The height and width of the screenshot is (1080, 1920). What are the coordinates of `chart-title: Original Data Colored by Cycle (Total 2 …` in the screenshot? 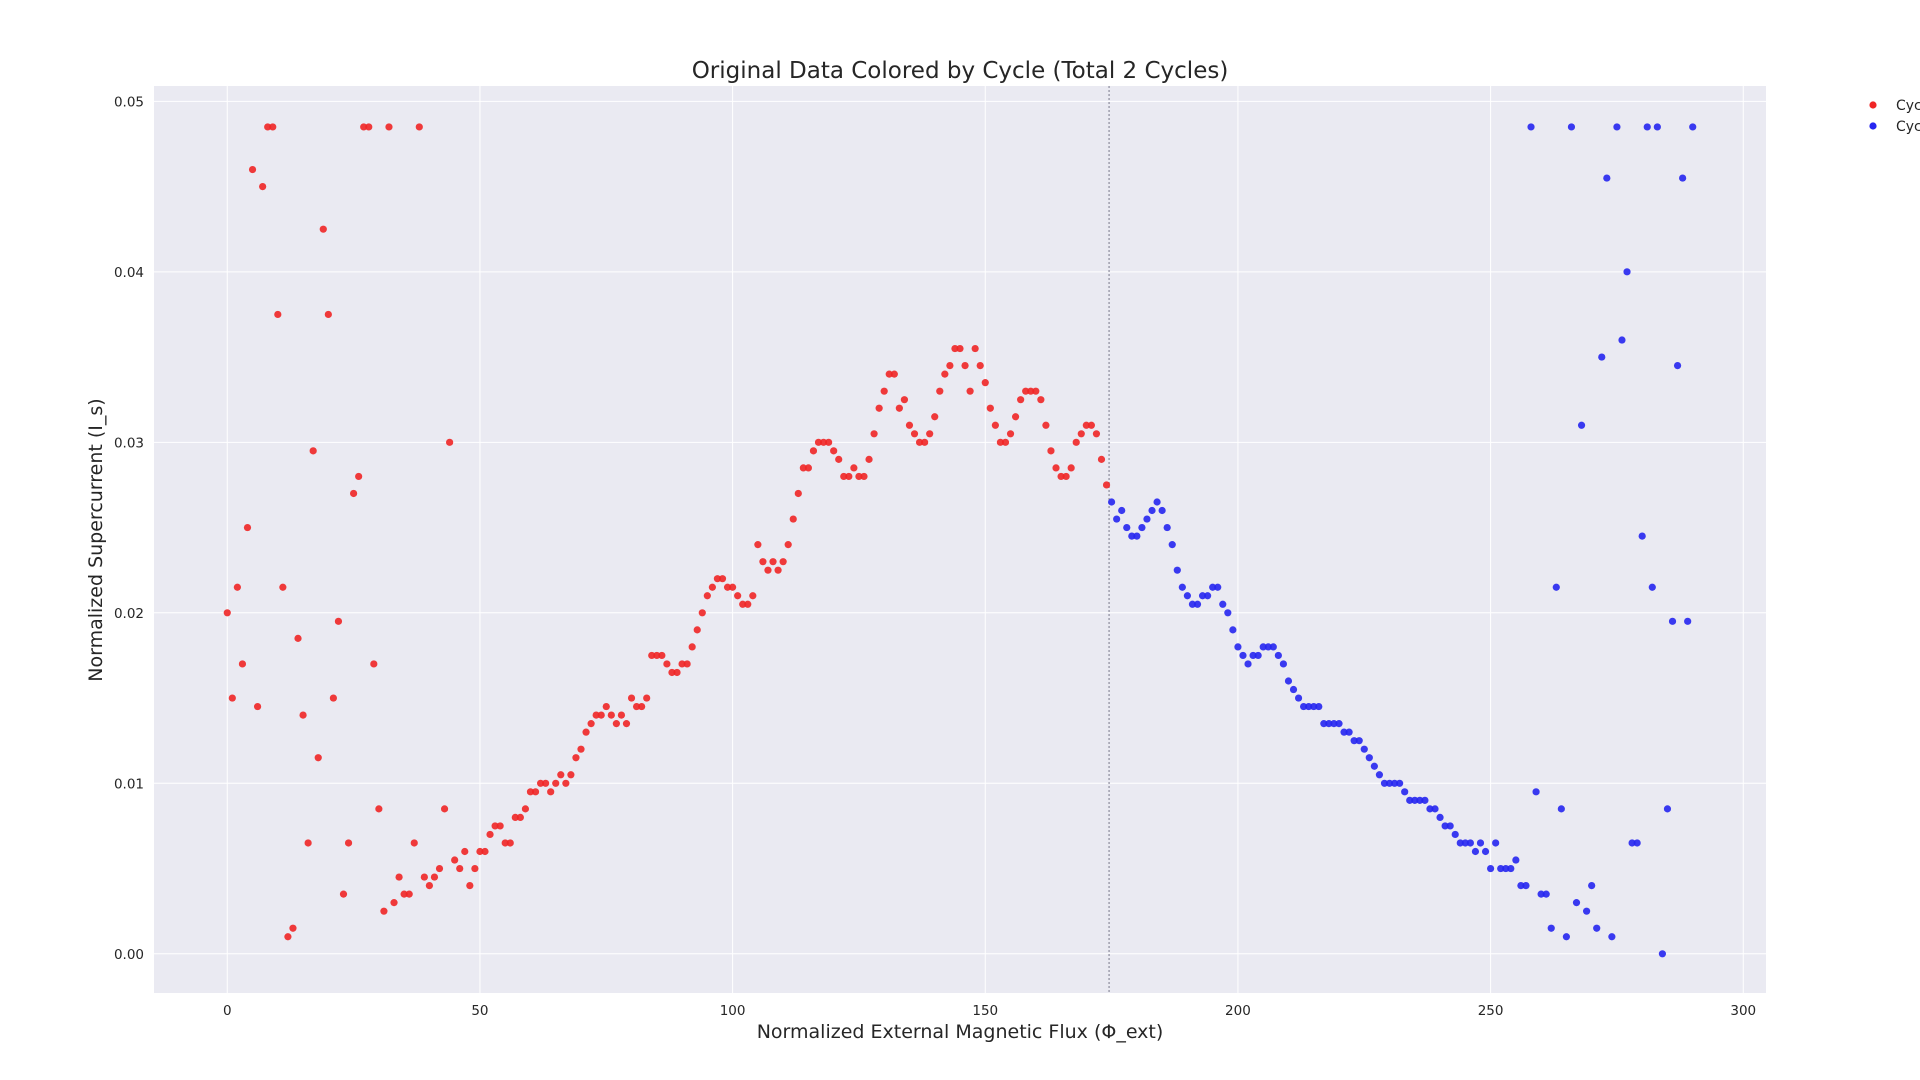 It's located at (960, 71).